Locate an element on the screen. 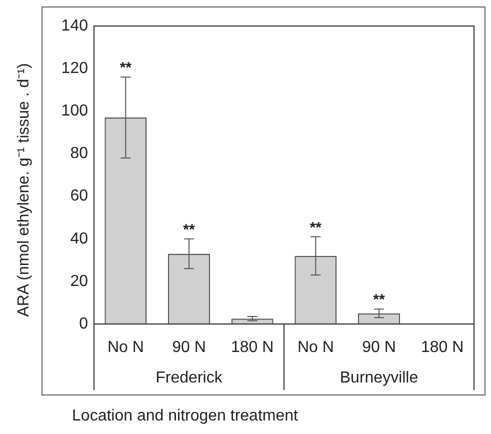 Image resolution: width=491 pixels, height=434 pixels. text: Burneyville is located at coordinates (379, 377).